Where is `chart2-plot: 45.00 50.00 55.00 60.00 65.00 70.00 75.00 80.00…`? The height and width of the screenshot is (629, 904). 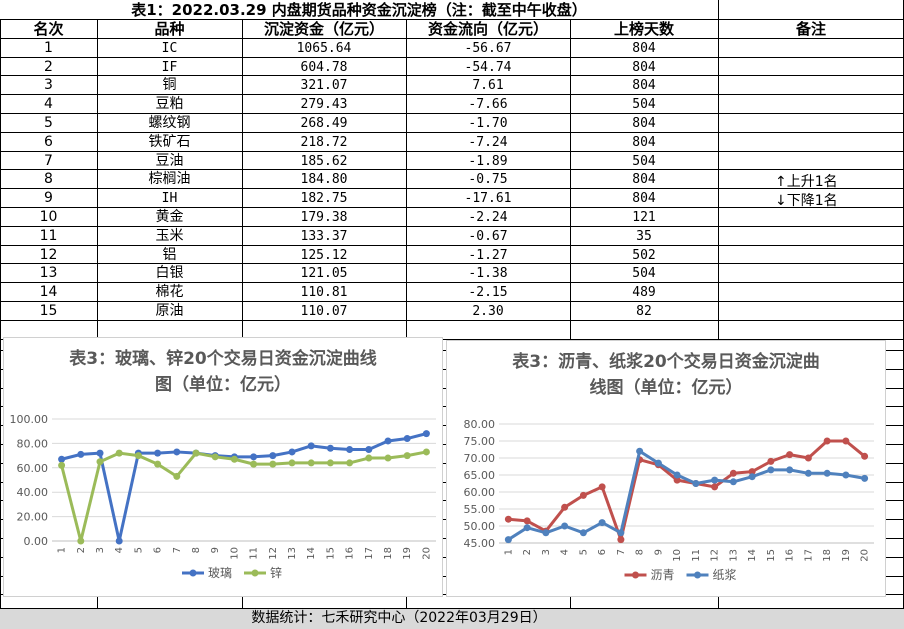
chart2-plot: 45.00 50.00 55.00 60.00 65.00 70.00 75.00 80.00… is located at coordinates (669, 500).